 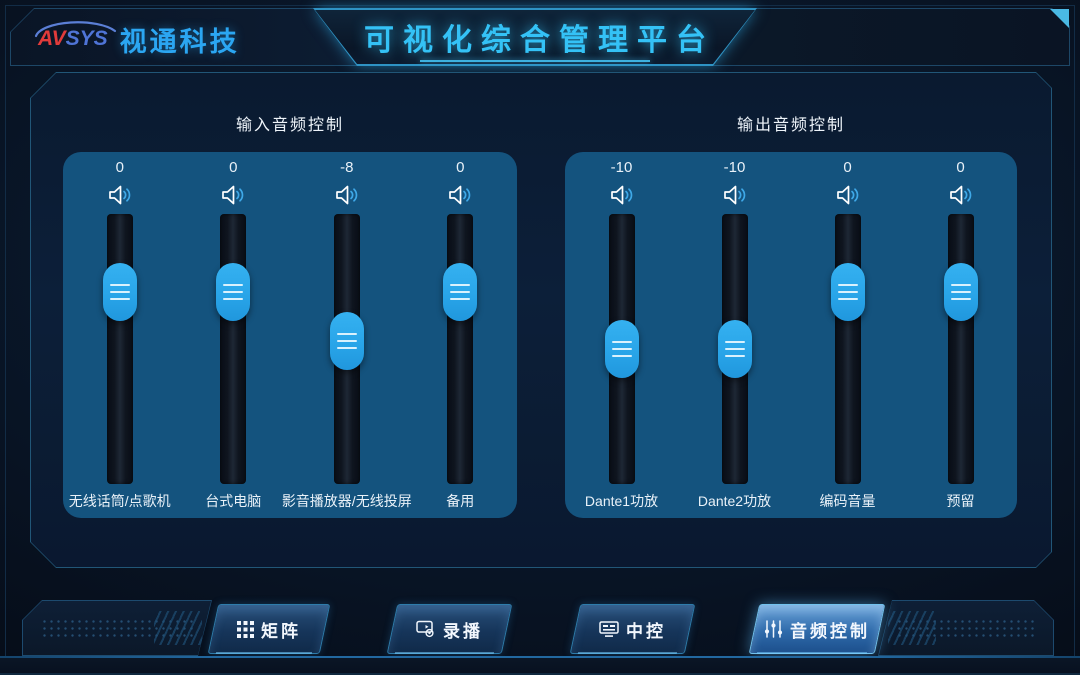 I want to click on nav-recording-button: 录播, so click(x=449, y=629).